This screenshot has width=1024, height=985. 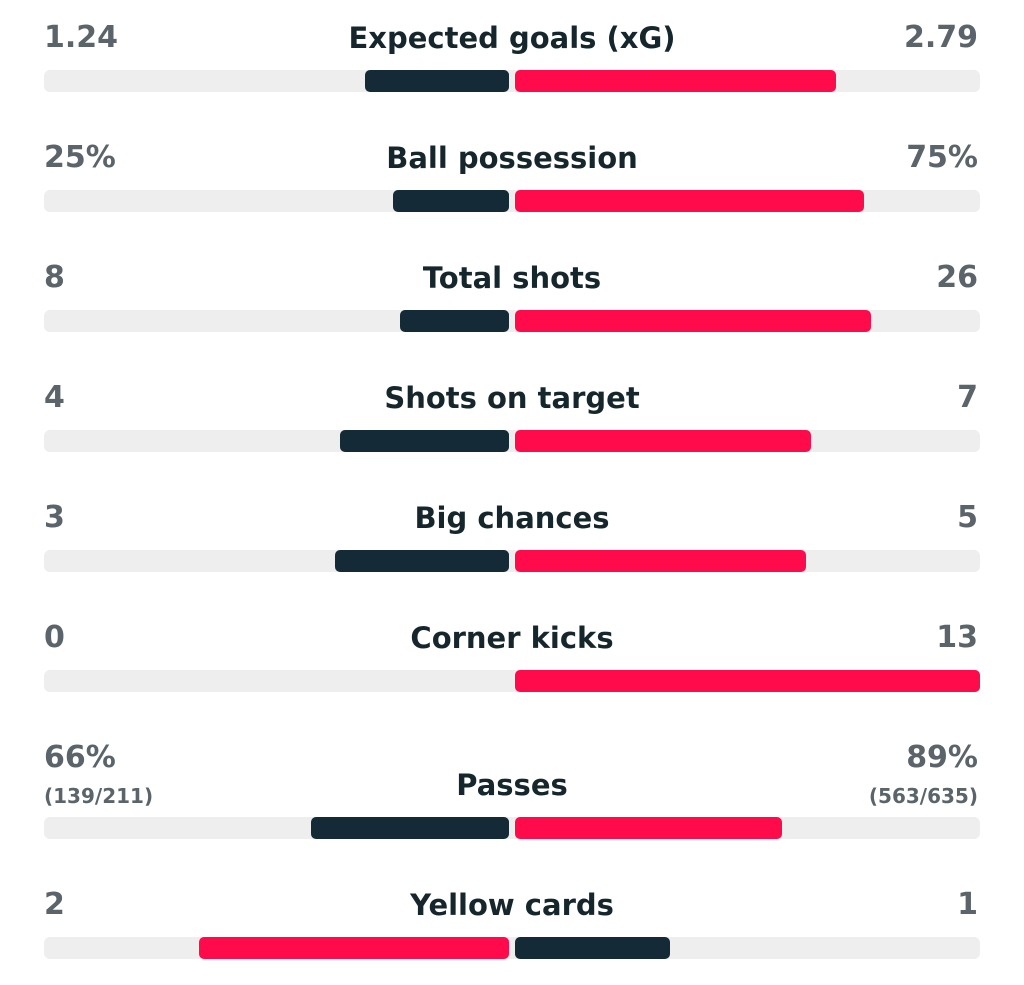 I want to click on stat-label: Ball possession, so click(x=512, y=158).